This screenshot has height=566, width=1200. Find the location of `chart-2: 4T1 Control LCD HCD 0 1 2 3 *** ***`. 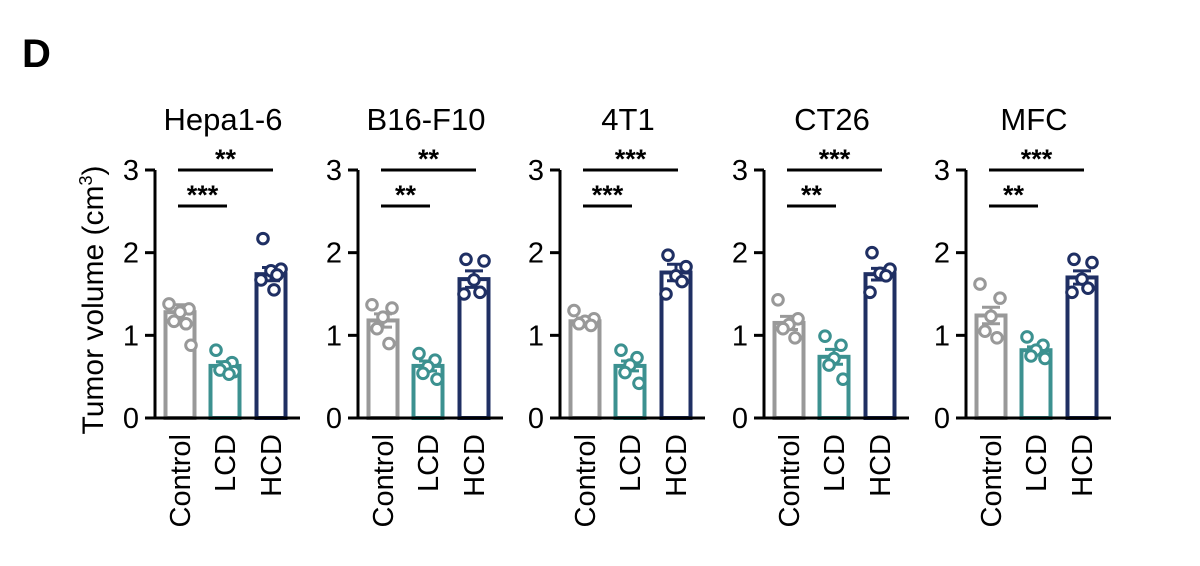

chart-2: 4T1 Control LCD HCD 0 1 2 3 *** *** is located at coordinates (616, 315).